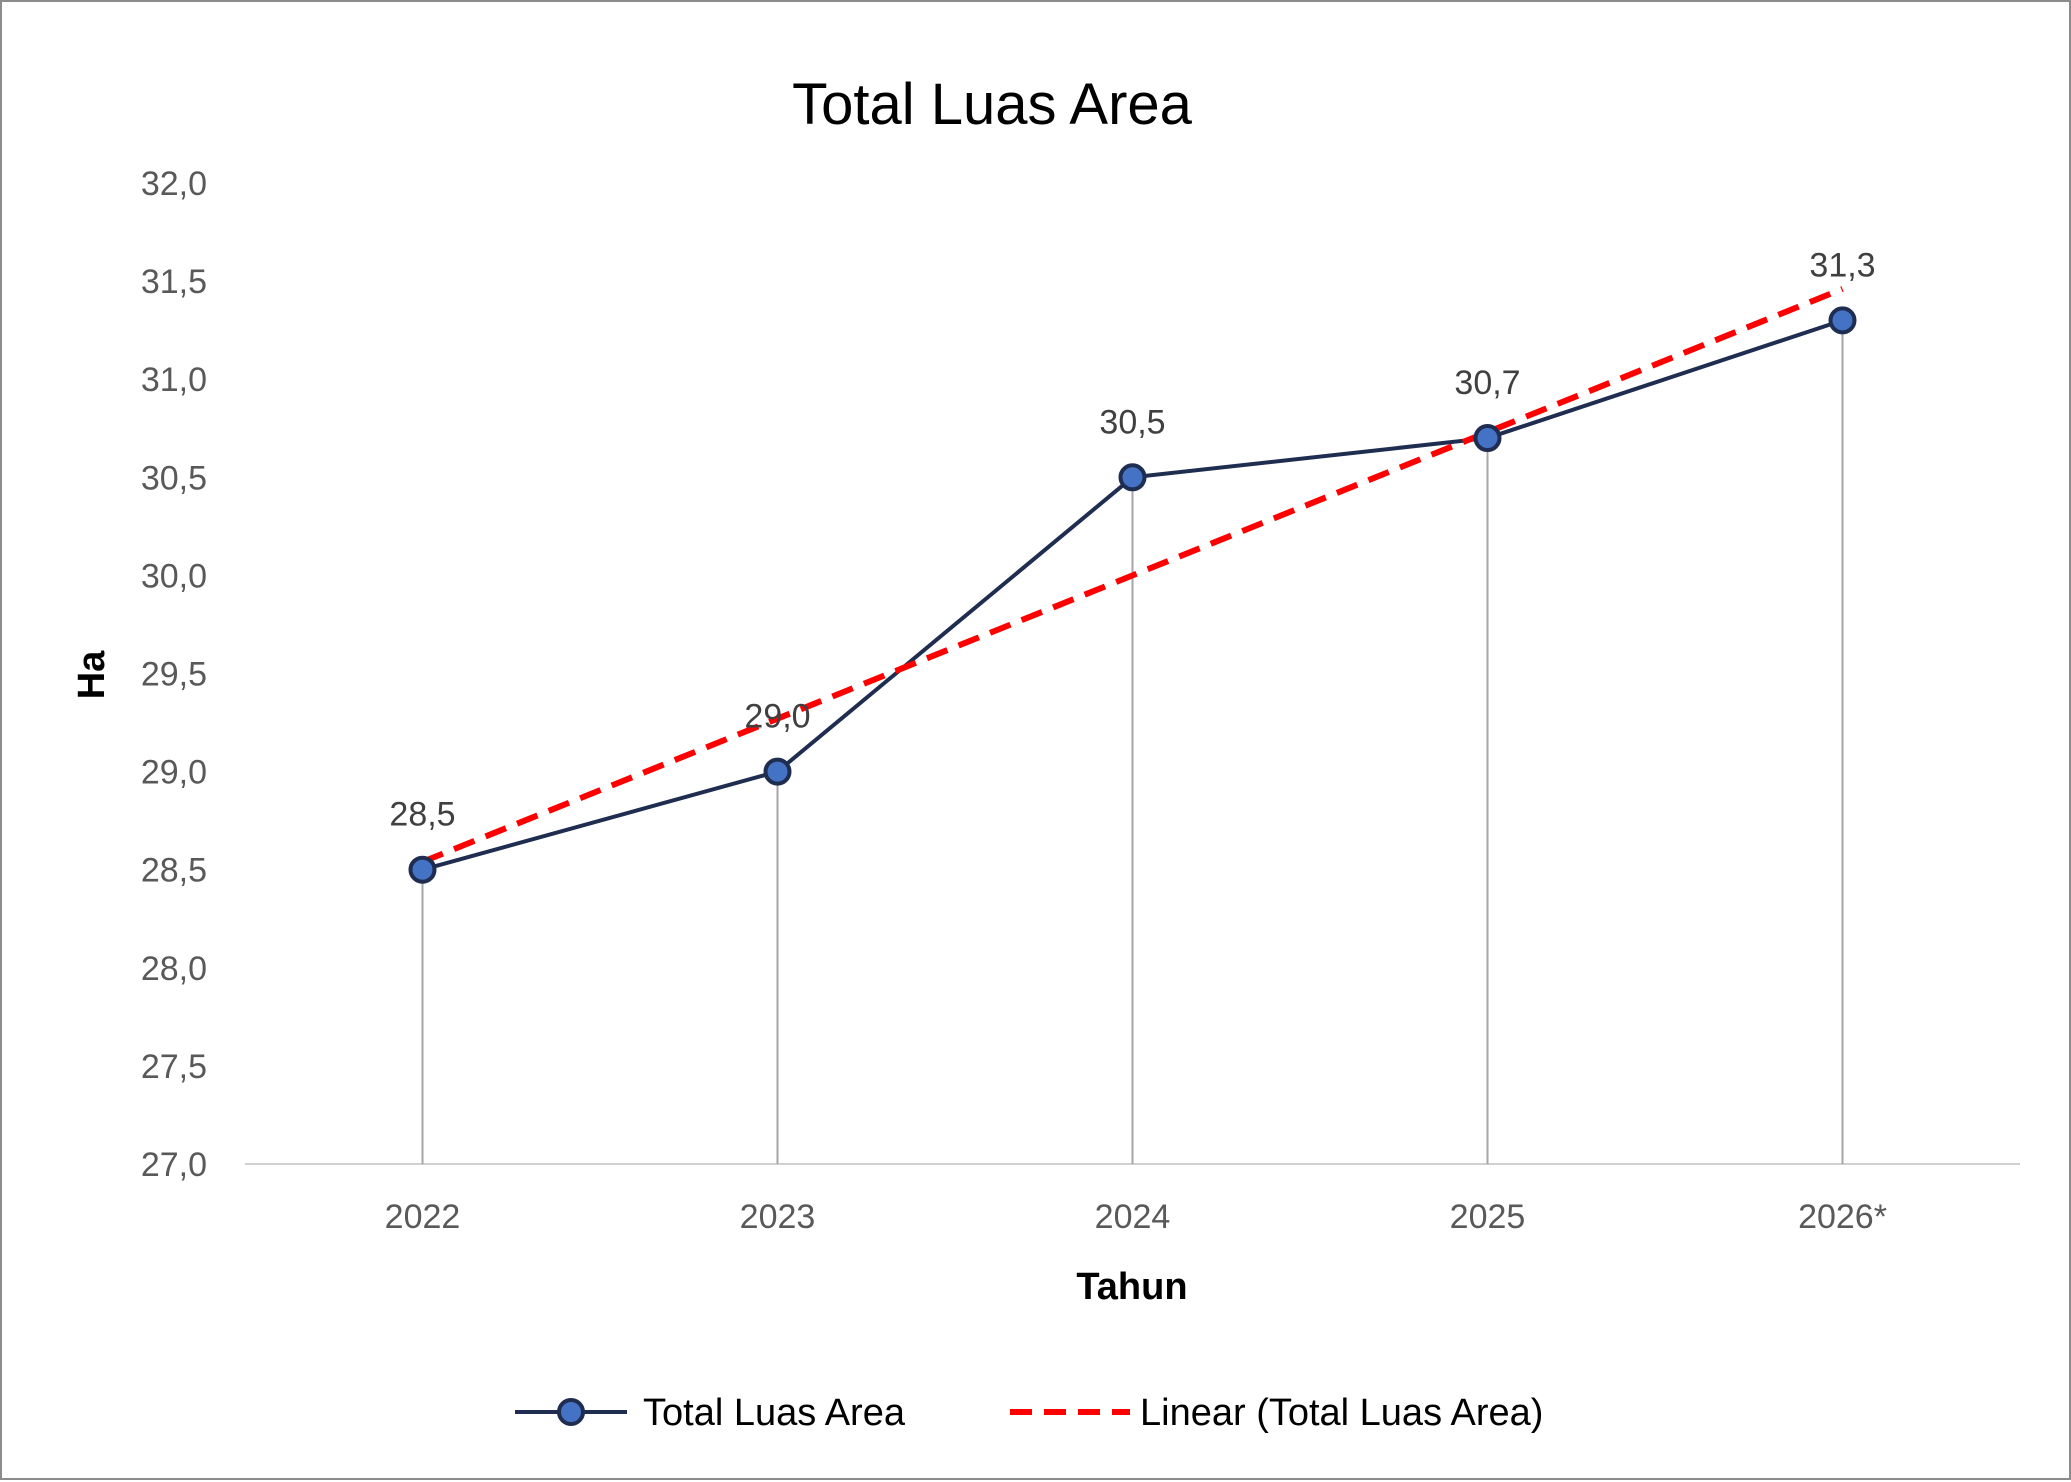 This screenshot has width=2071, height=1482. Describe the element at coordinates (174, 380) in the screenshot. I see `y-tick-label: 31,0` at that location.